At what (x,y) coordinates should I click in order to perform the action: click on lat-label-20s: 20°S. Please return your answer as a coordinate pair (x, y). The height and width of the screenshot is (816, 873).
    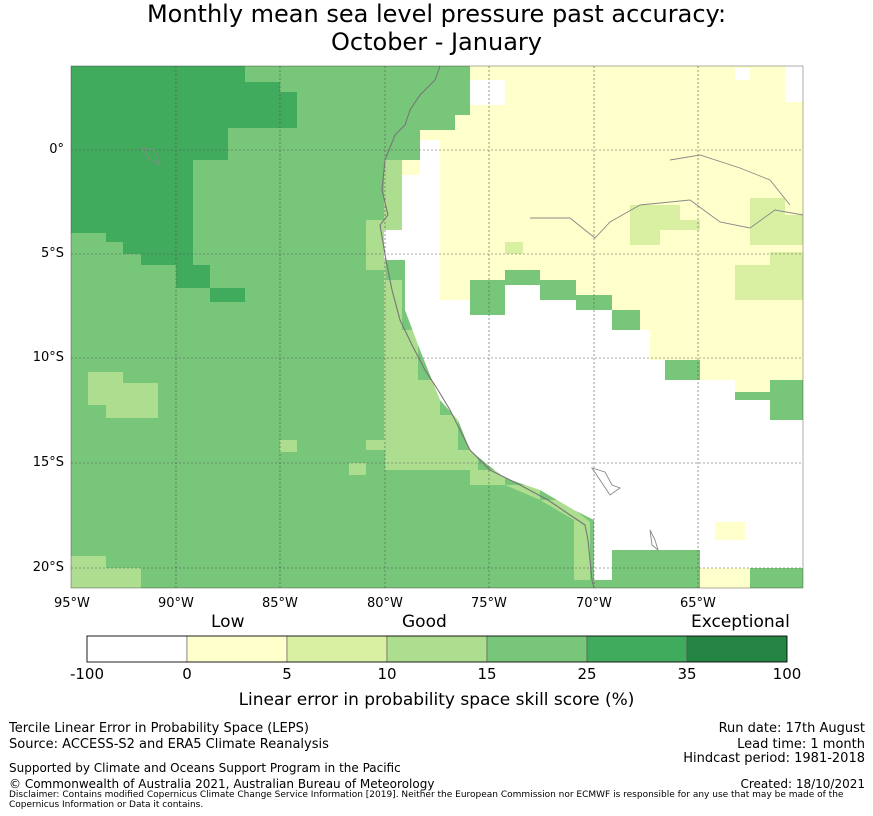
    Looking at the image, I should click on (48, 567).